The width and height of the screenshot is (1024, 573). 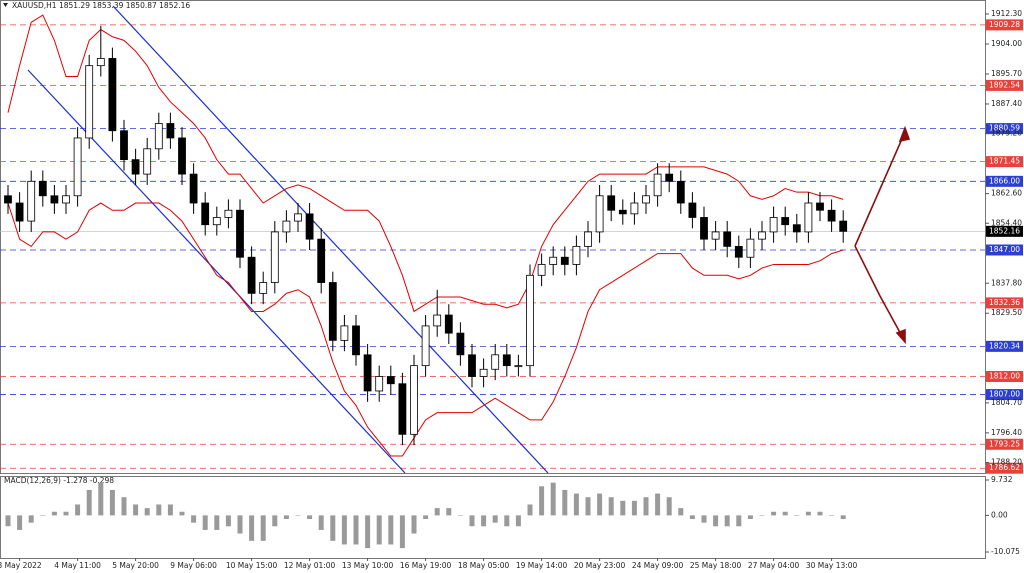 I want to click on y-tick-label: 1788.20, so click(x=1006, y=462).